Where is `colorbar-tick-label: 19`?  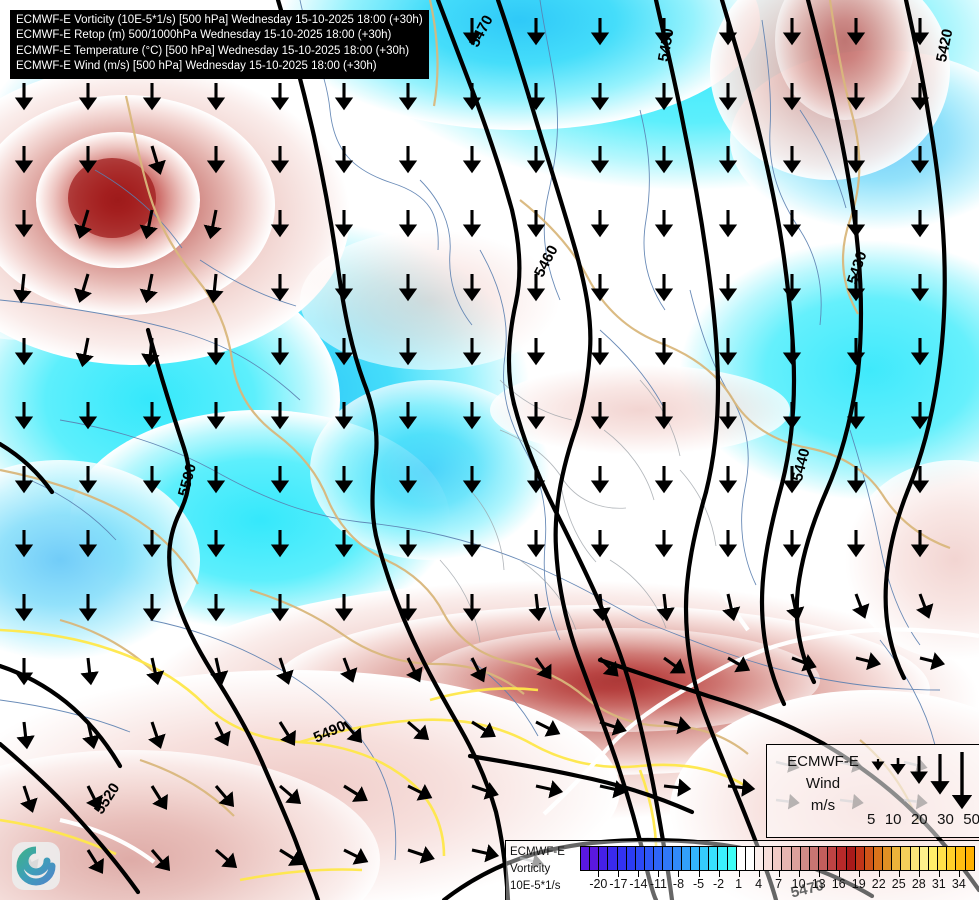
colorbar-tick-label: 19 is located at coordinates (858, 884).